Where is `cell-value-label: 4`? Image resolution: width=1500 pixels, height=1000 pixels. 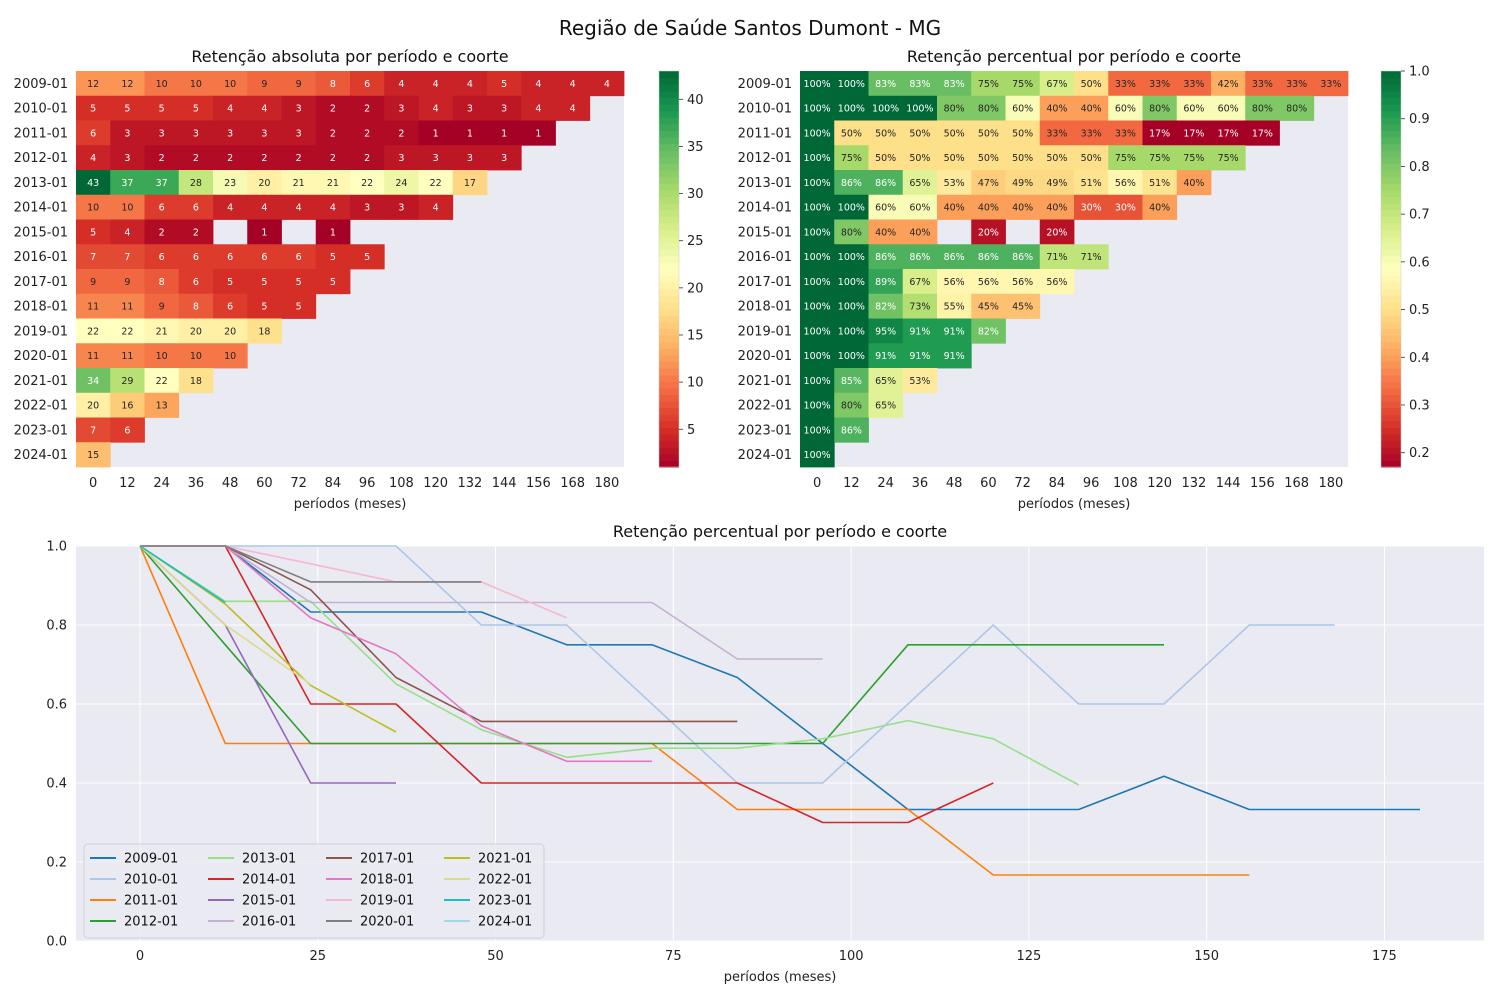 cell-value-label: 4 is located at coordinates (93, 158).